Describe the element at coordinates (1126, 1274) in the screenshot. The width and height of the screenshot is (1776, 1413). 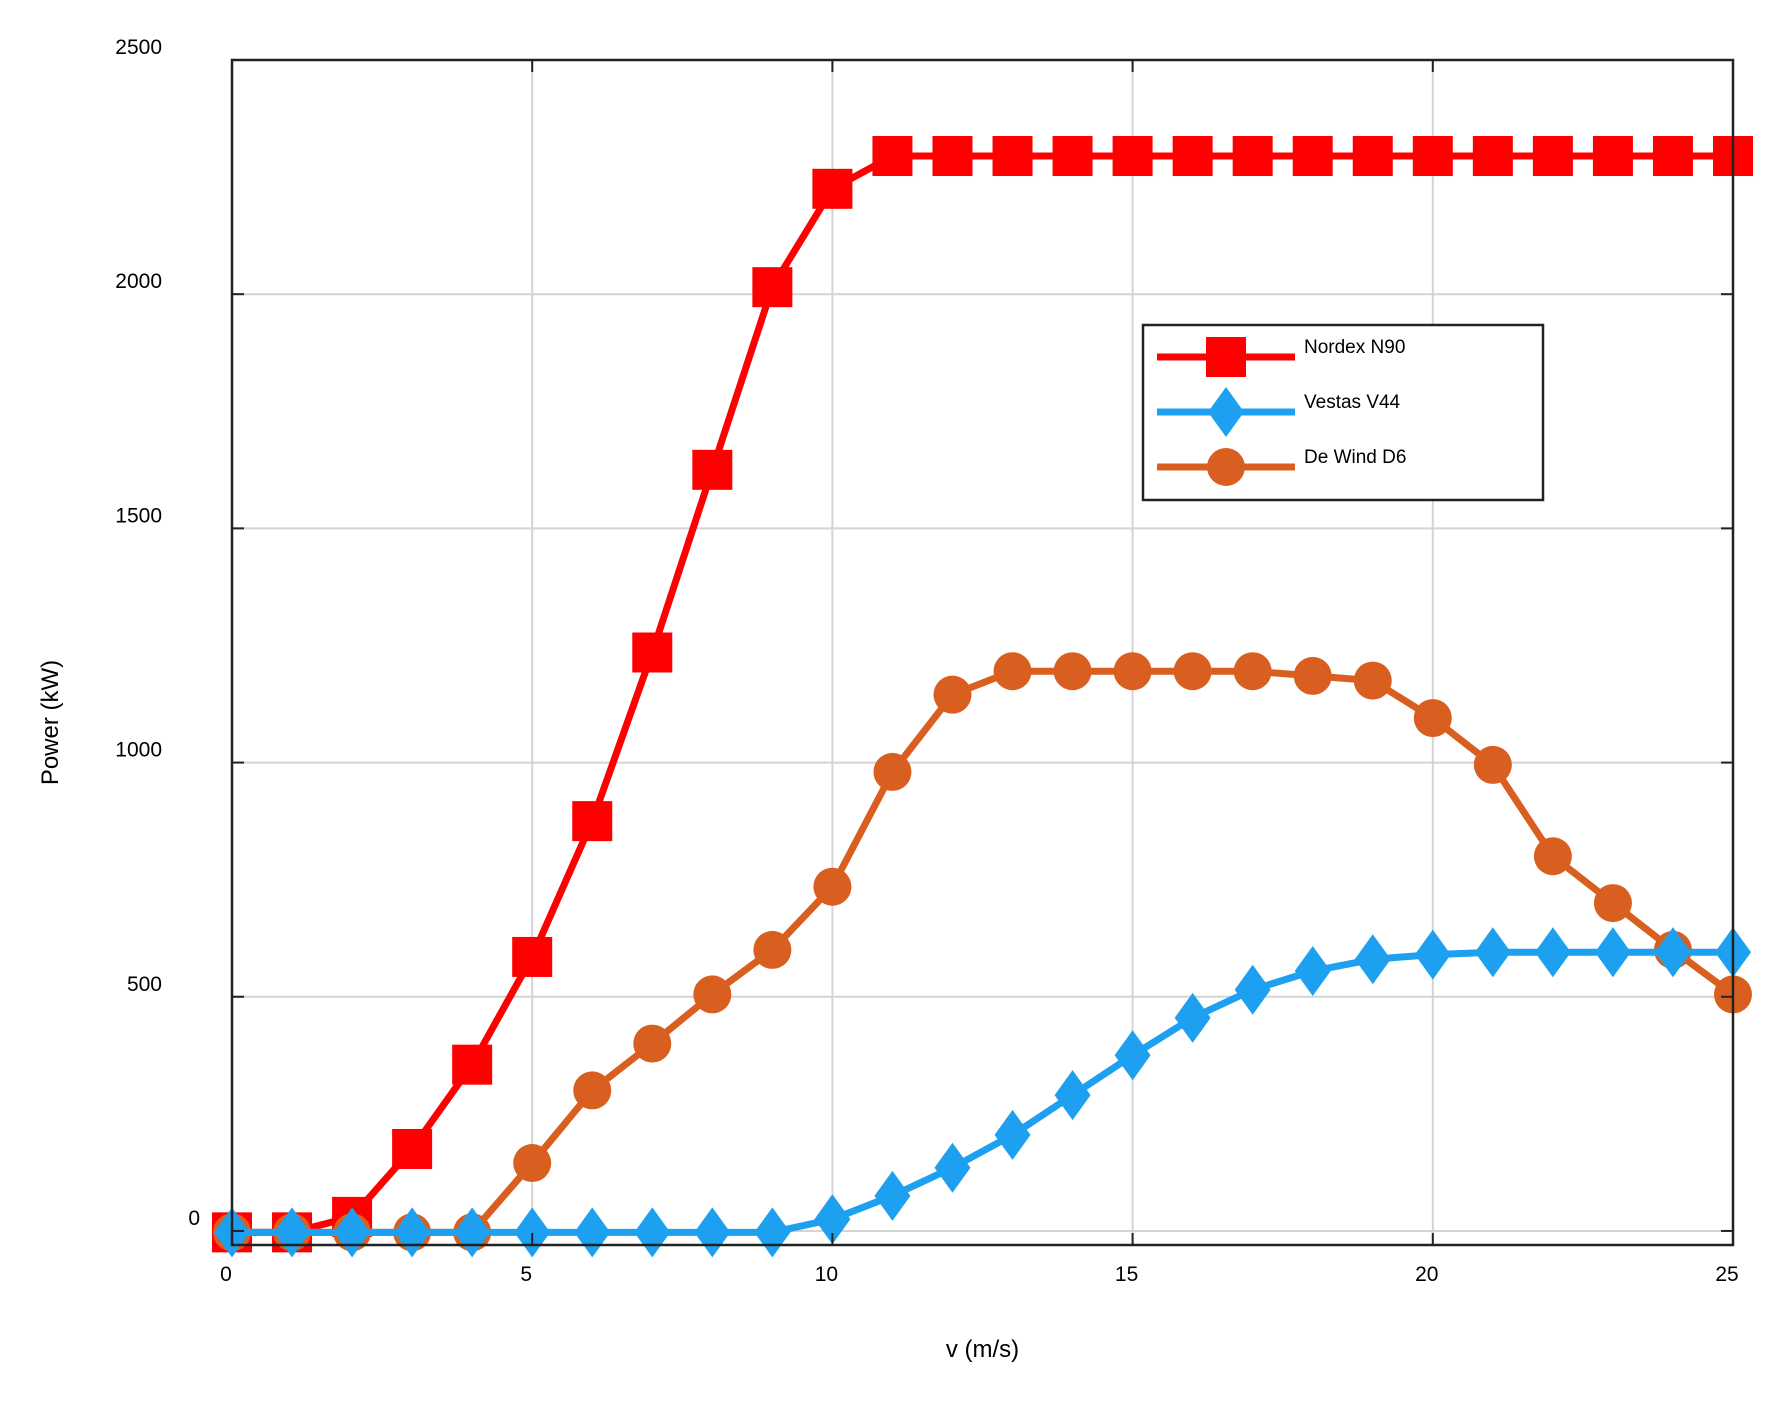
I see `x-tick-label: 15` at that location.